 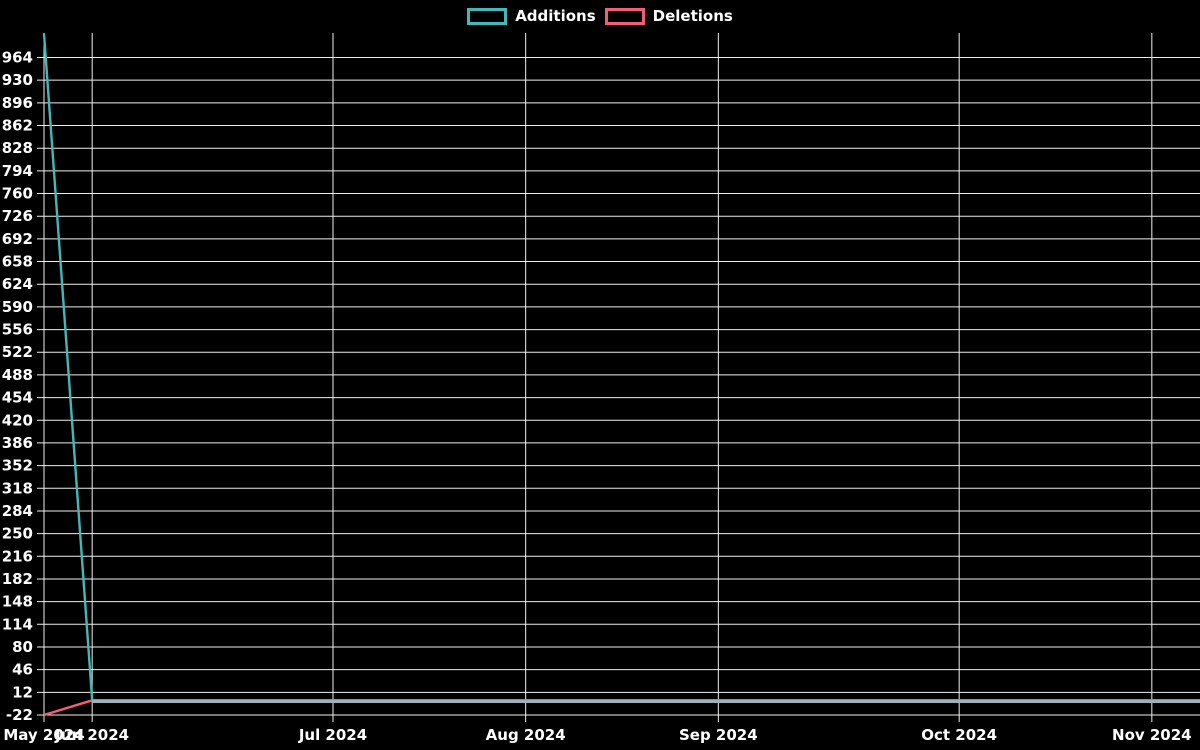 What do you see at coordinates (17, 330) in the screenshot?
I see `y-tick-label: 556` at bounding box center [17, 330].